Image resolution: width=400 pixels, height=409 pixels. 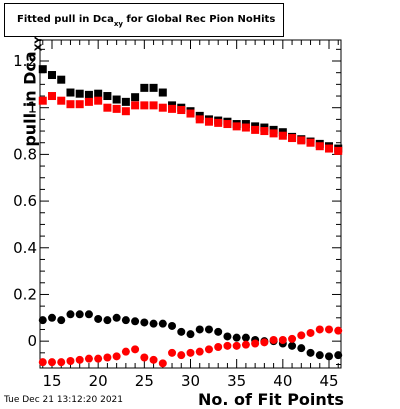 What do you see at coordinates (199, 19) in the screenshot?
I see `chart-title-suffix: for Global Rec Pion NoHits` at bounding box center [199, 19].